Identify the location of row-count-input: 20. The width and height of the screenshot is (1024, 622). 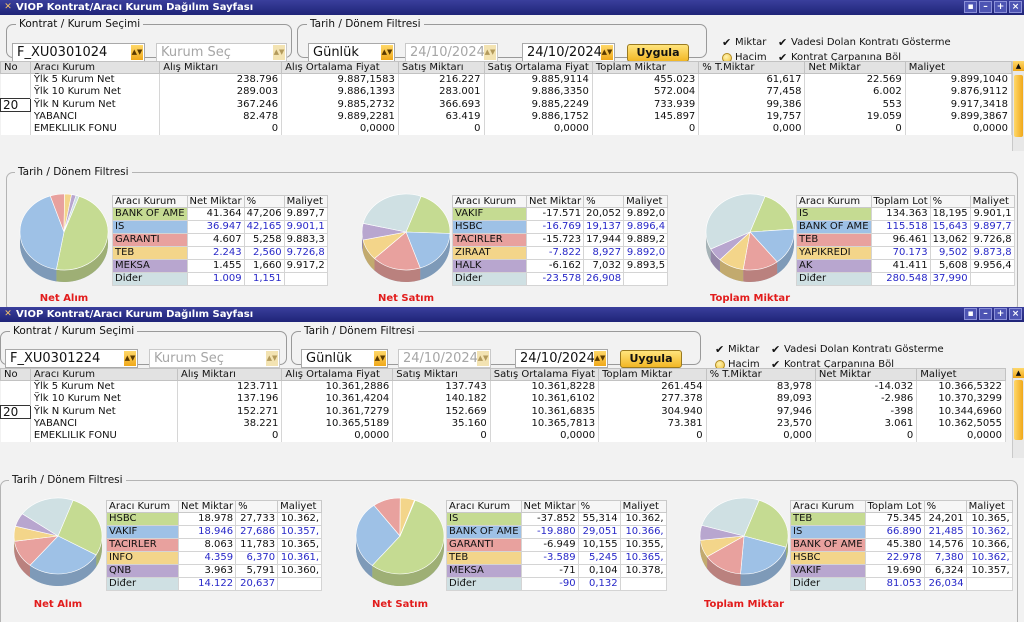
(15, 411).